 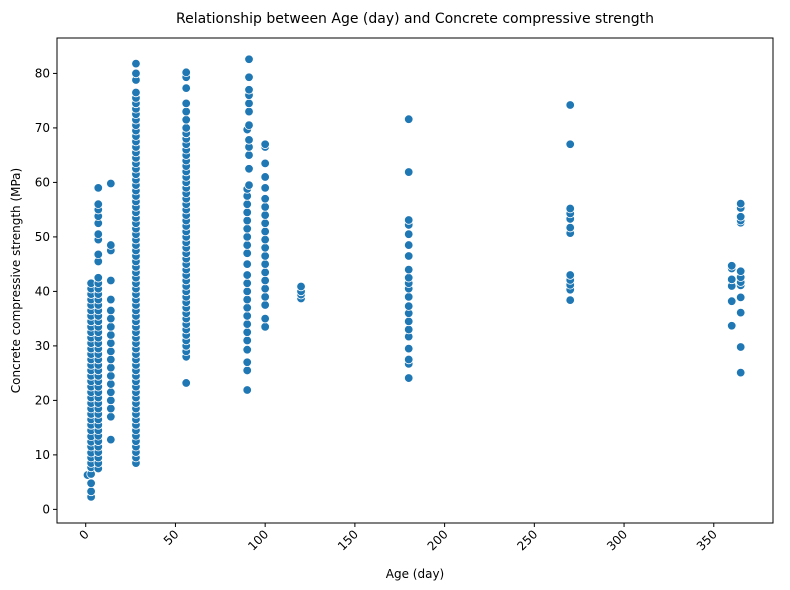 I want to click on y-axis: 0 10 20 30 40 50 60 70 80, so click(x=46, y=291).